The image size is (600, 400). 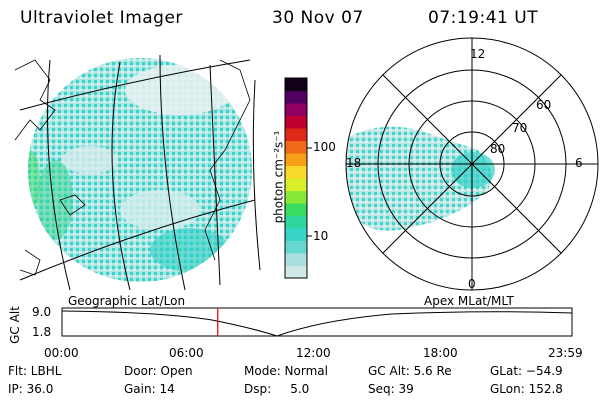 What do you see at coordinates (472, 284) in the screenshot?
I see `mlt-label-0: 0` at bounding box center [472, 284].